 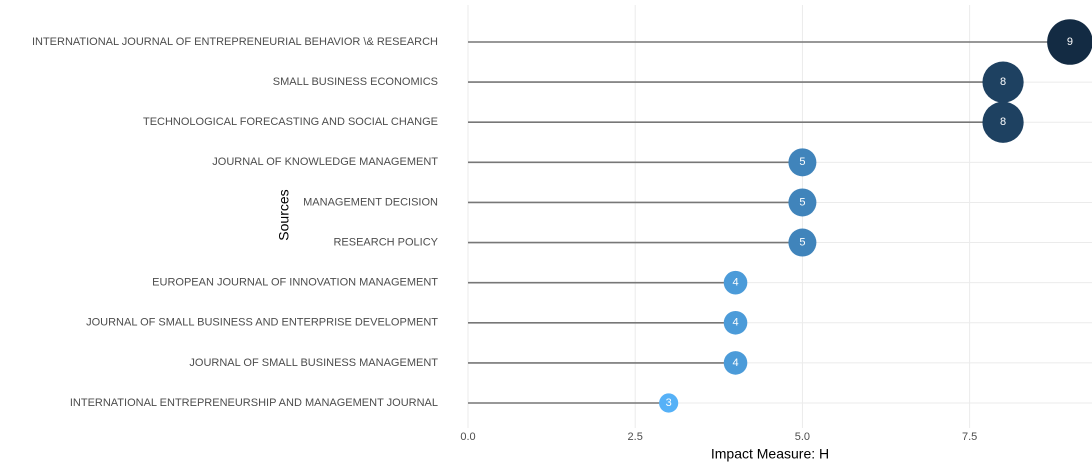 What do you see at coordinates (969, 437) in the screenshot?
I see `x-tick-label: 7.5` at bounding box center [969, 437].